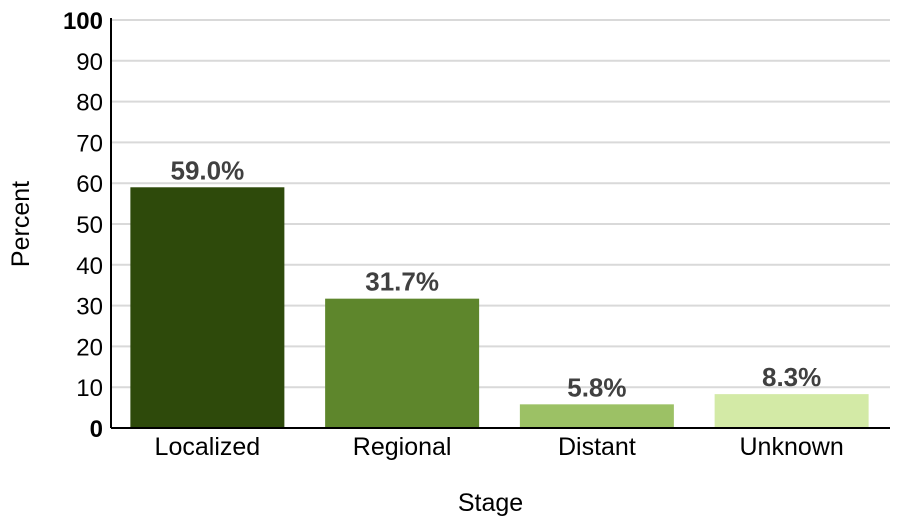 This screenshot has height=524, width=900. Describe the element at coordinates (402, 363) in the screenshot. I see `bar-regional` at that location.